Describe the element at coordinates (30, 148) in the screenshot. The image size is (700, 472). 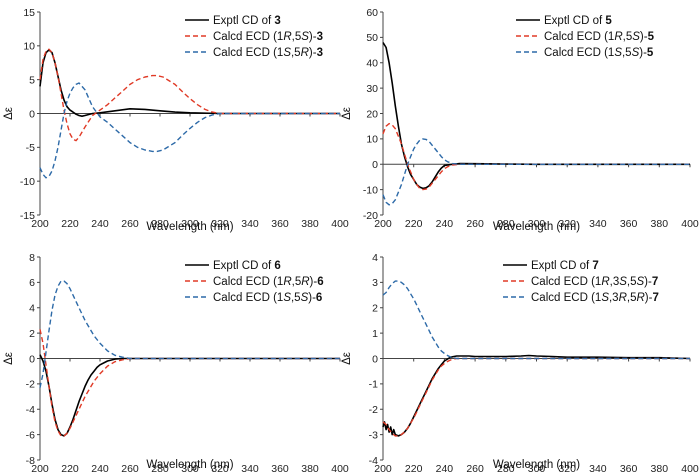
I see `y-tick-label: -5` at that location.